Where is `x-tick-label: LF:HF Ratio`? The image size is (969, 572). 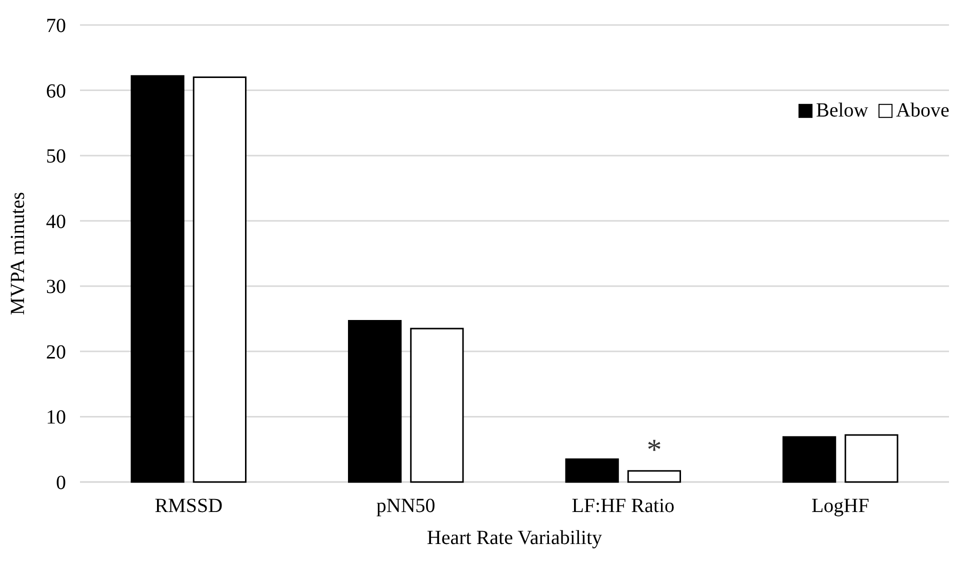 x-tick-label: LF:HF Ratio is located at coordinates (623, 506).